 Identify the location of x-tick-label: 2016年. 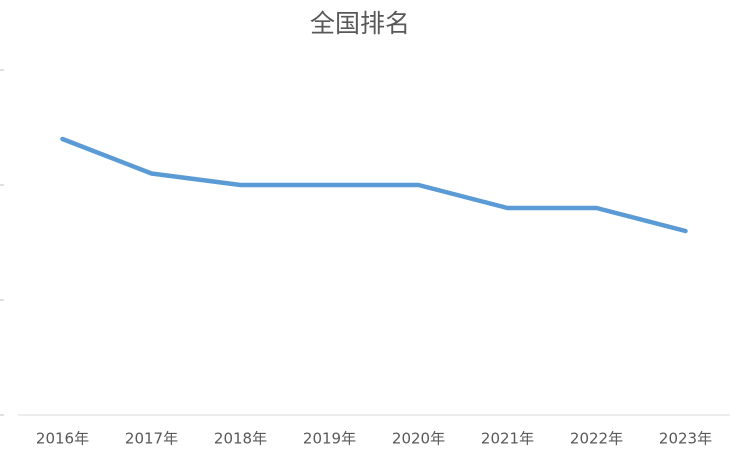
(62, 439).